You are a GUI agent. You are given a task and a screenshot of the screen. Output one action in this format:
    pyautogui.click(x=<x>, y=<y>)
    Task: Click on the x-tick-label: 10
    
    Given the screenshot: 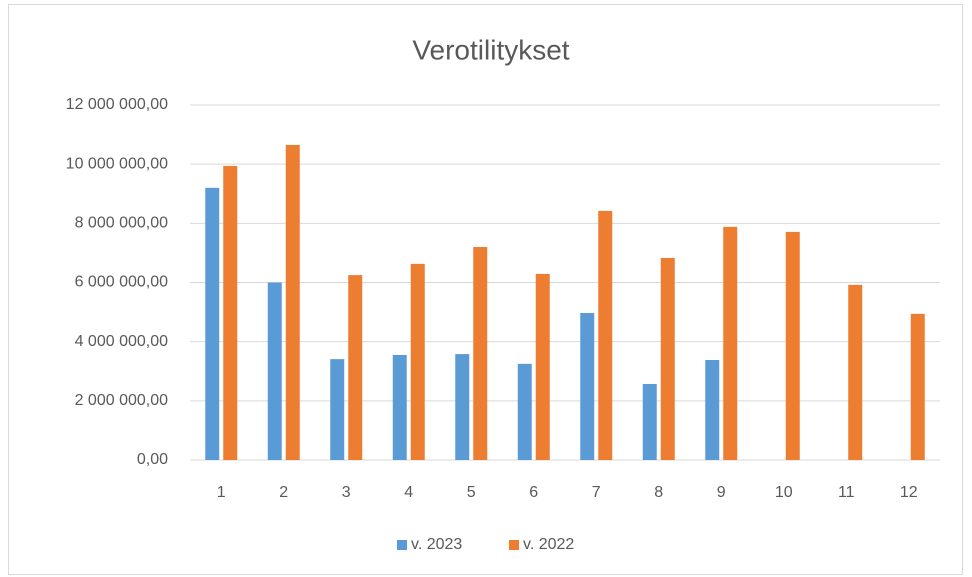 What is the action you would take?
    pyautogui.click(x=784, y=492)
    